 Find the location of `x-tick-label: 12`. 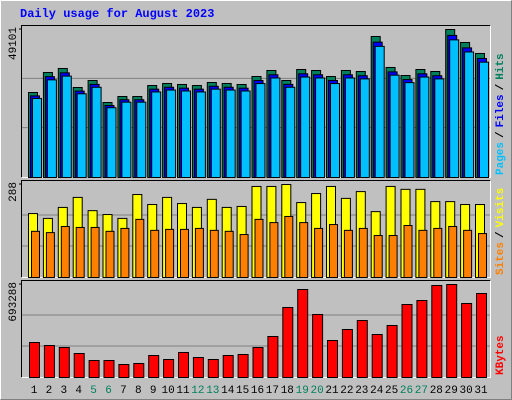

x-tick-label: 12 is located at coordinates (197, 391).